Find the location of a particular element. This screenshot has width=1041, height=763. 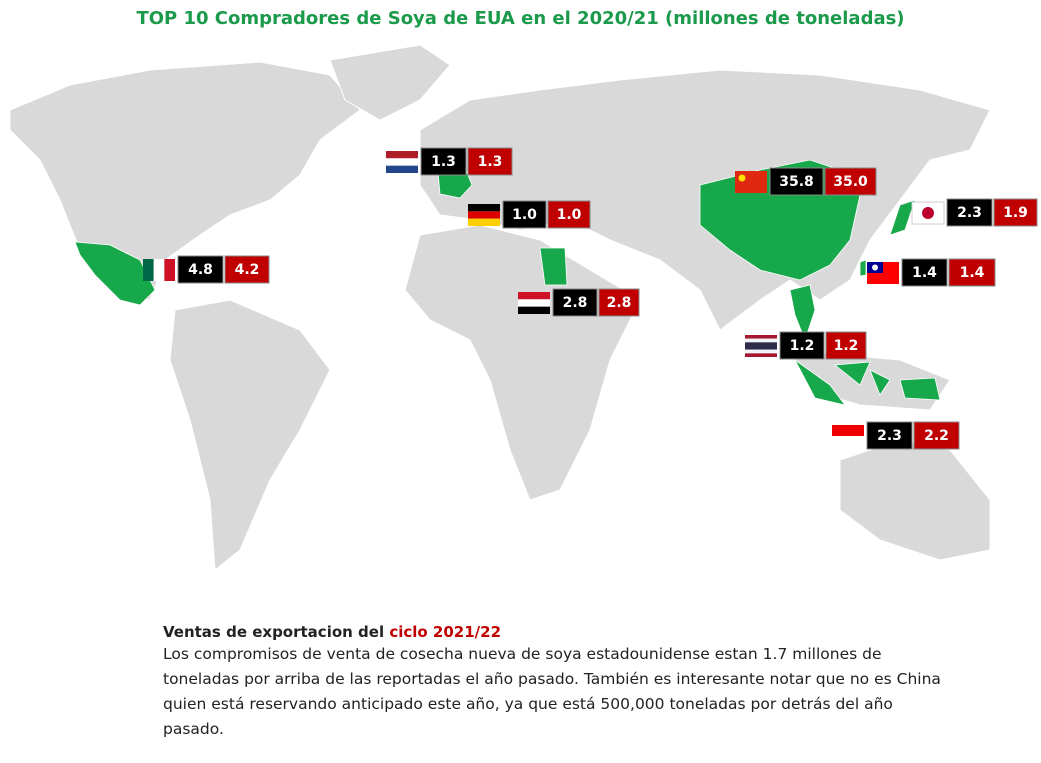

previous-value: 1.9 is located at coordinates (1015, 213).